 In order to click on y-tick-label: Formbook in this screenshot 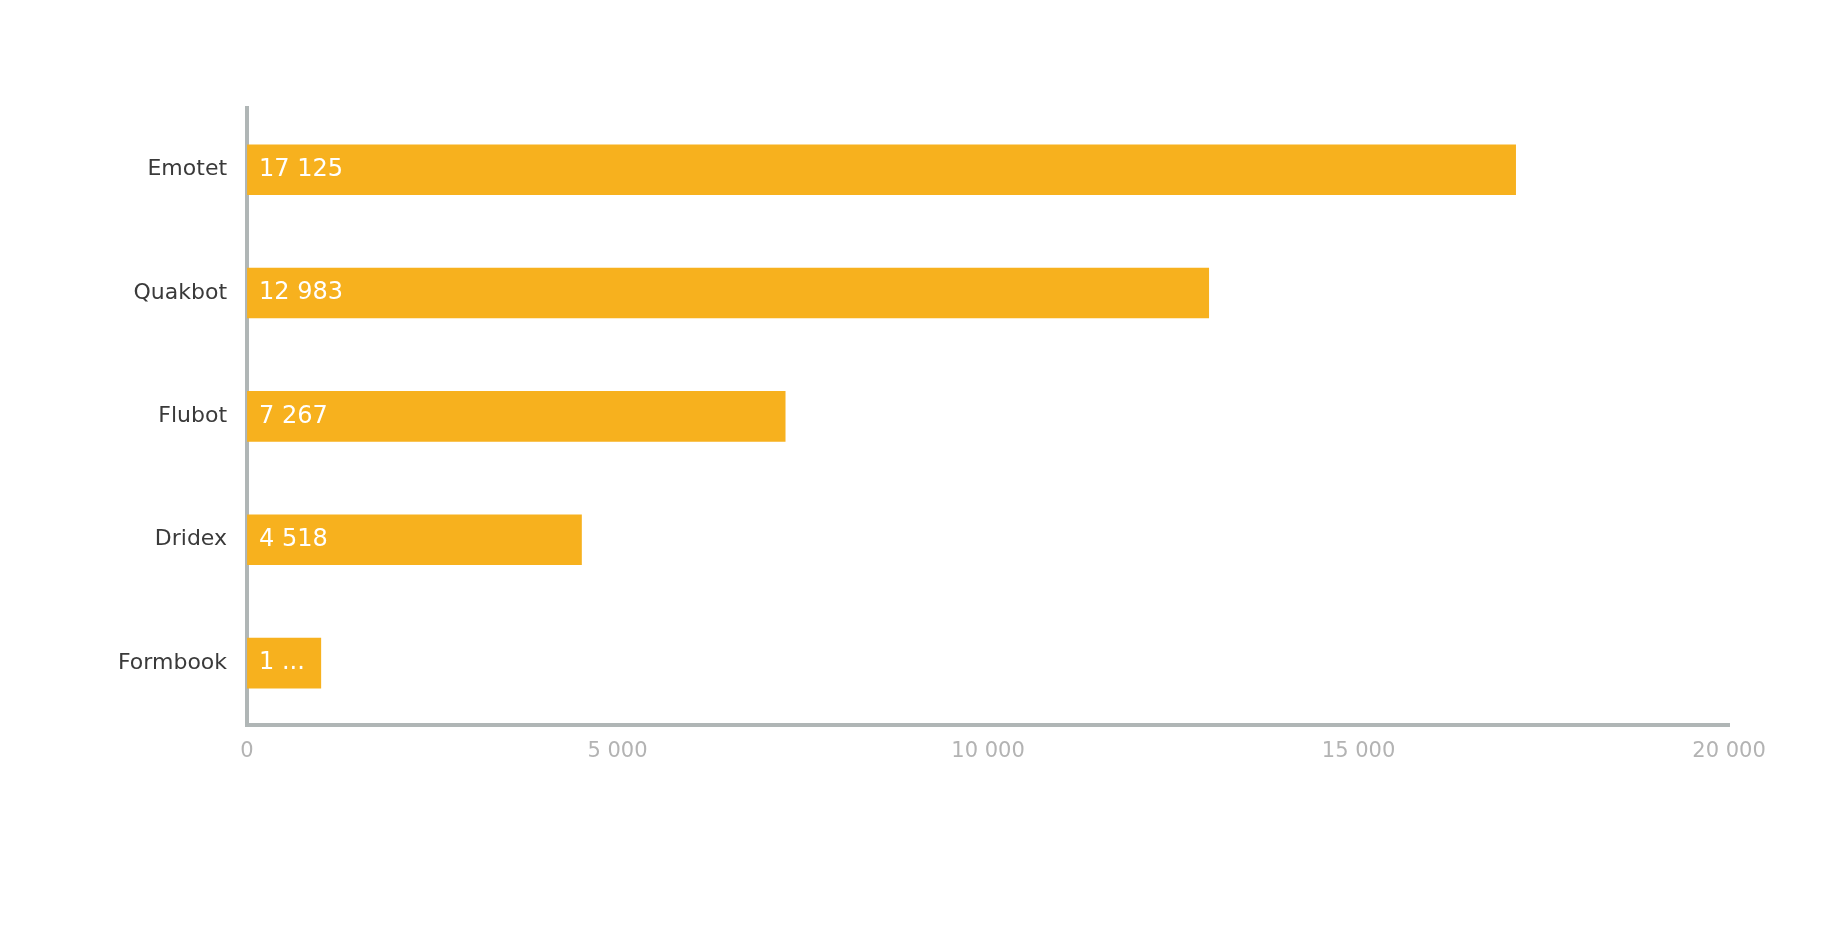, I will do `click(173, 661)`.